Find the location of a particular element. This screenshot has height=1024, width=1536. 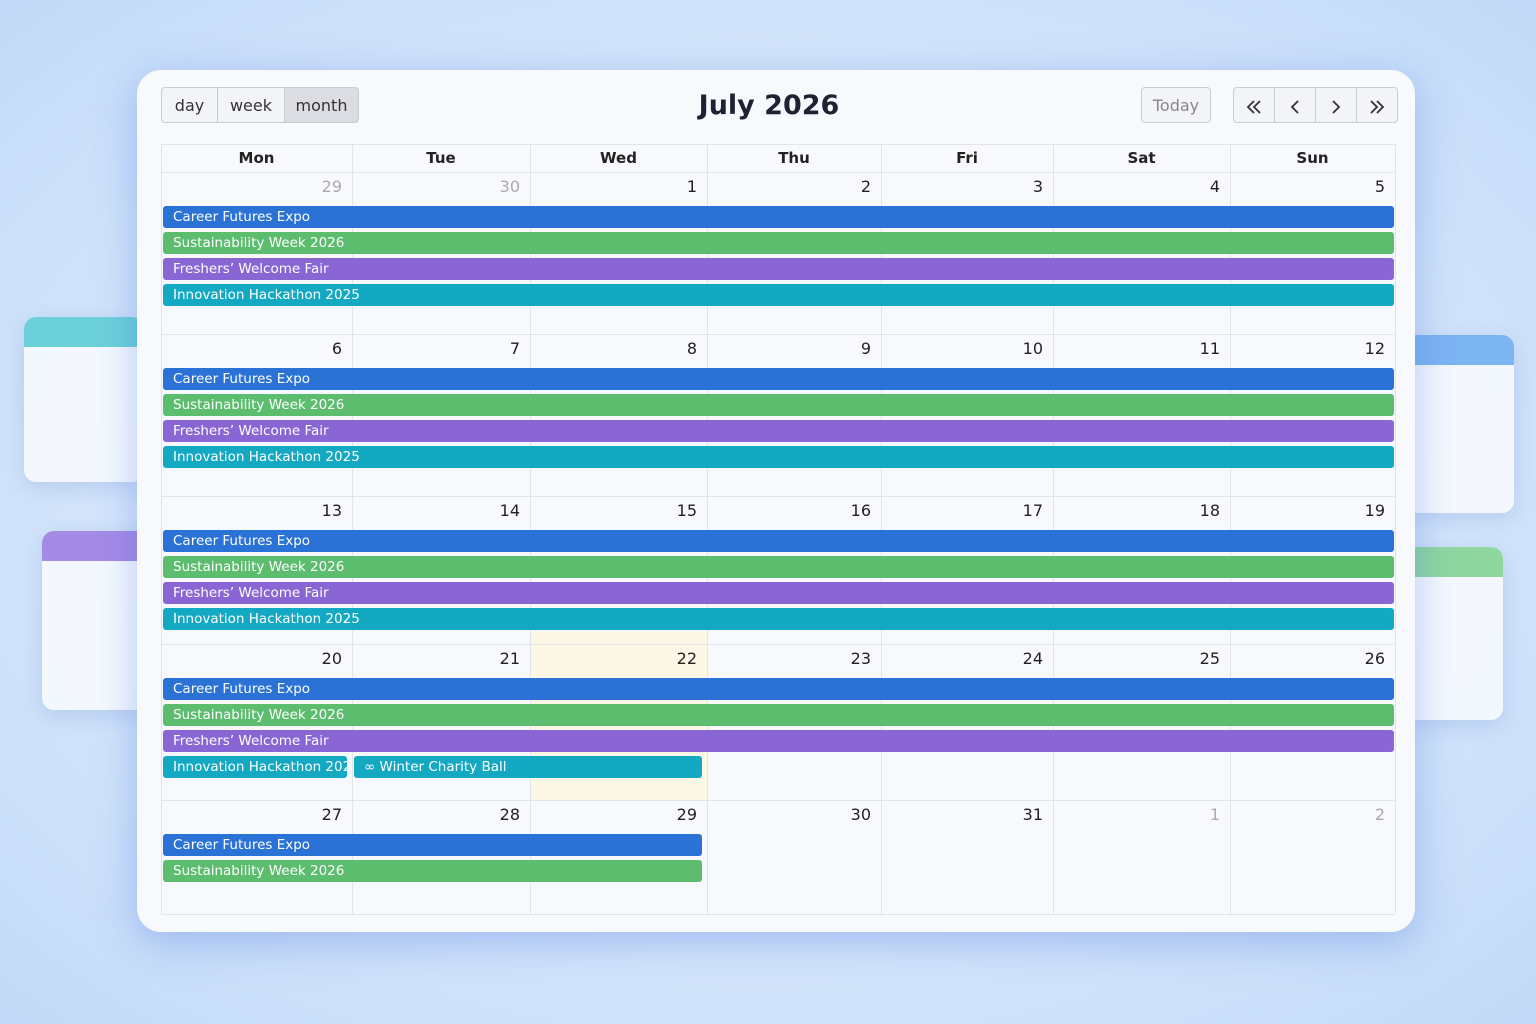

day-number: 28 is located at coordinates (509, 814).